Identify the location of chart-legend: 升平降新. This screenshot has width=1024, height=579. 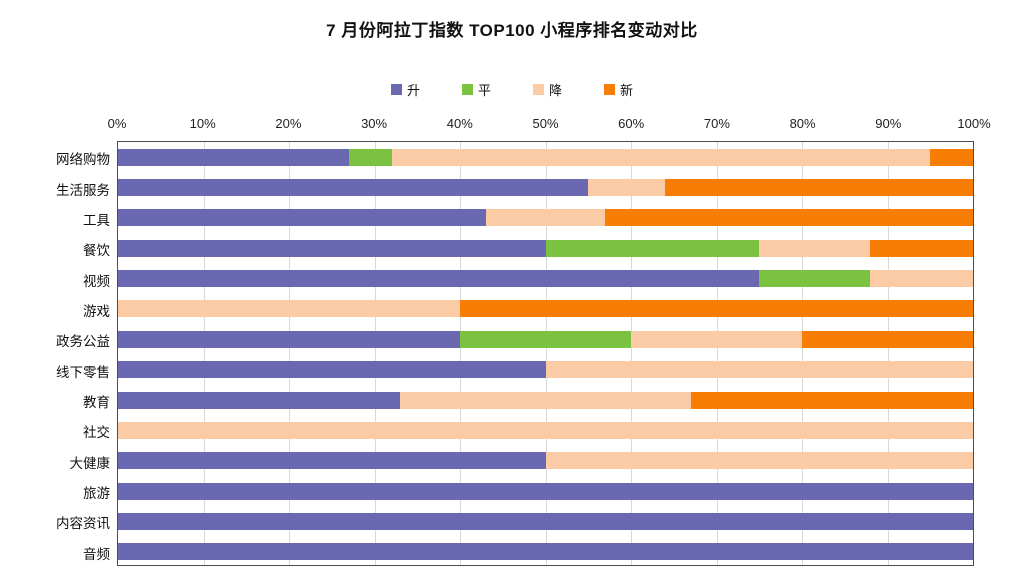
(512, 89).